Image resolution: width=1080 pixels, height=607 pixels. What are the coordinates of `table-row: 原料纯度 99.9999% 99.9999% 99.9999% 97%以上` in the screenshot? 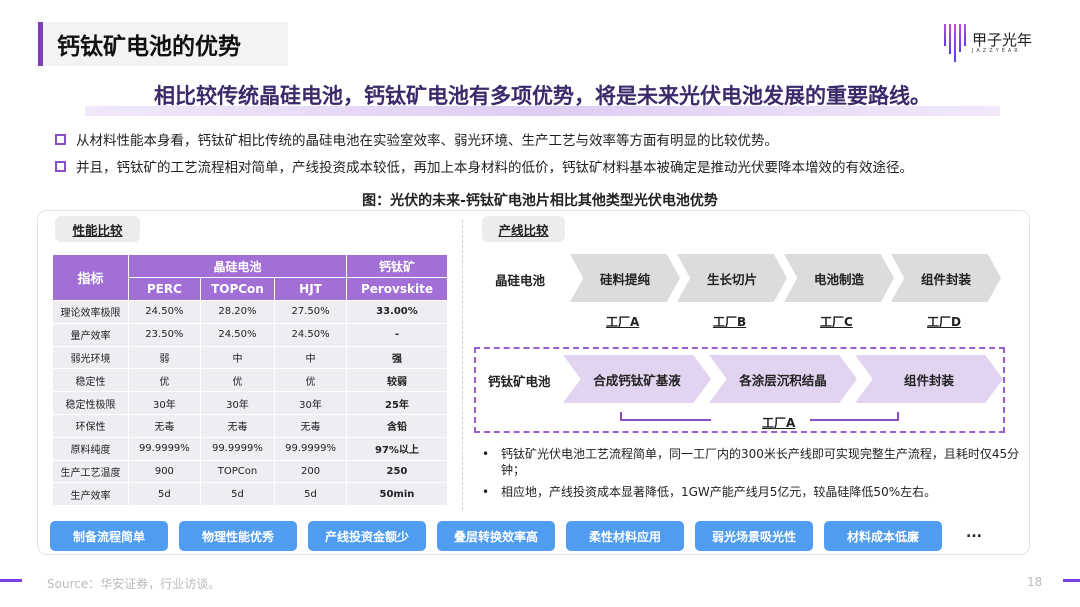 It's located at (250, 448).